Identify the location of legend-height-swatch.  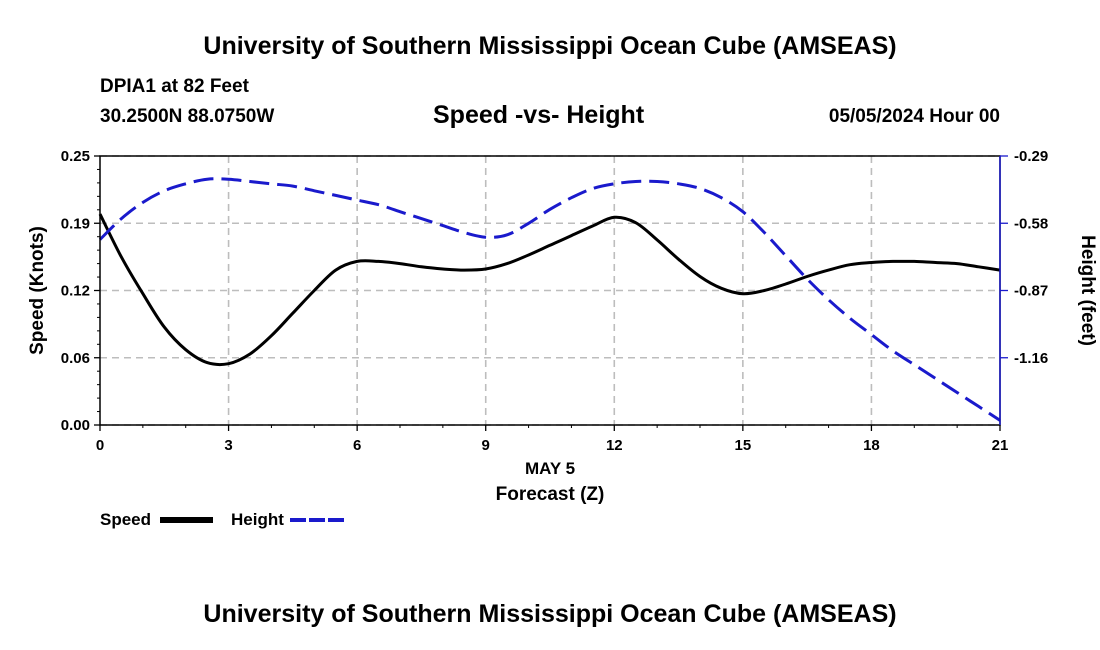
(317, 520).